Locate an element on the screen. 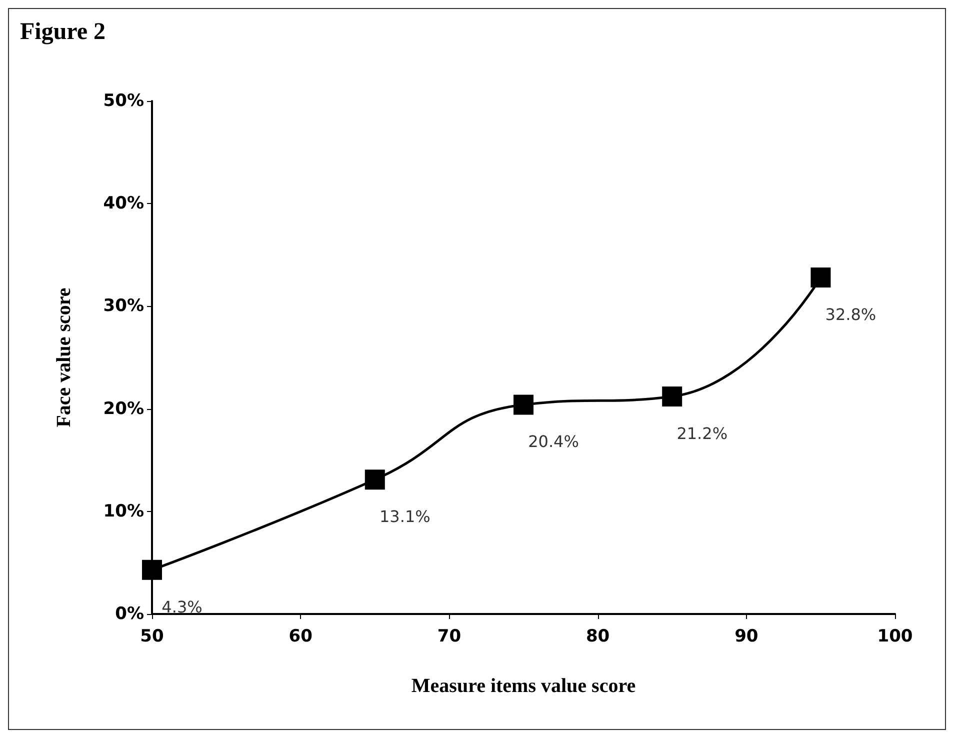  data-label: 20.4% is located at coordinates (553, 442).